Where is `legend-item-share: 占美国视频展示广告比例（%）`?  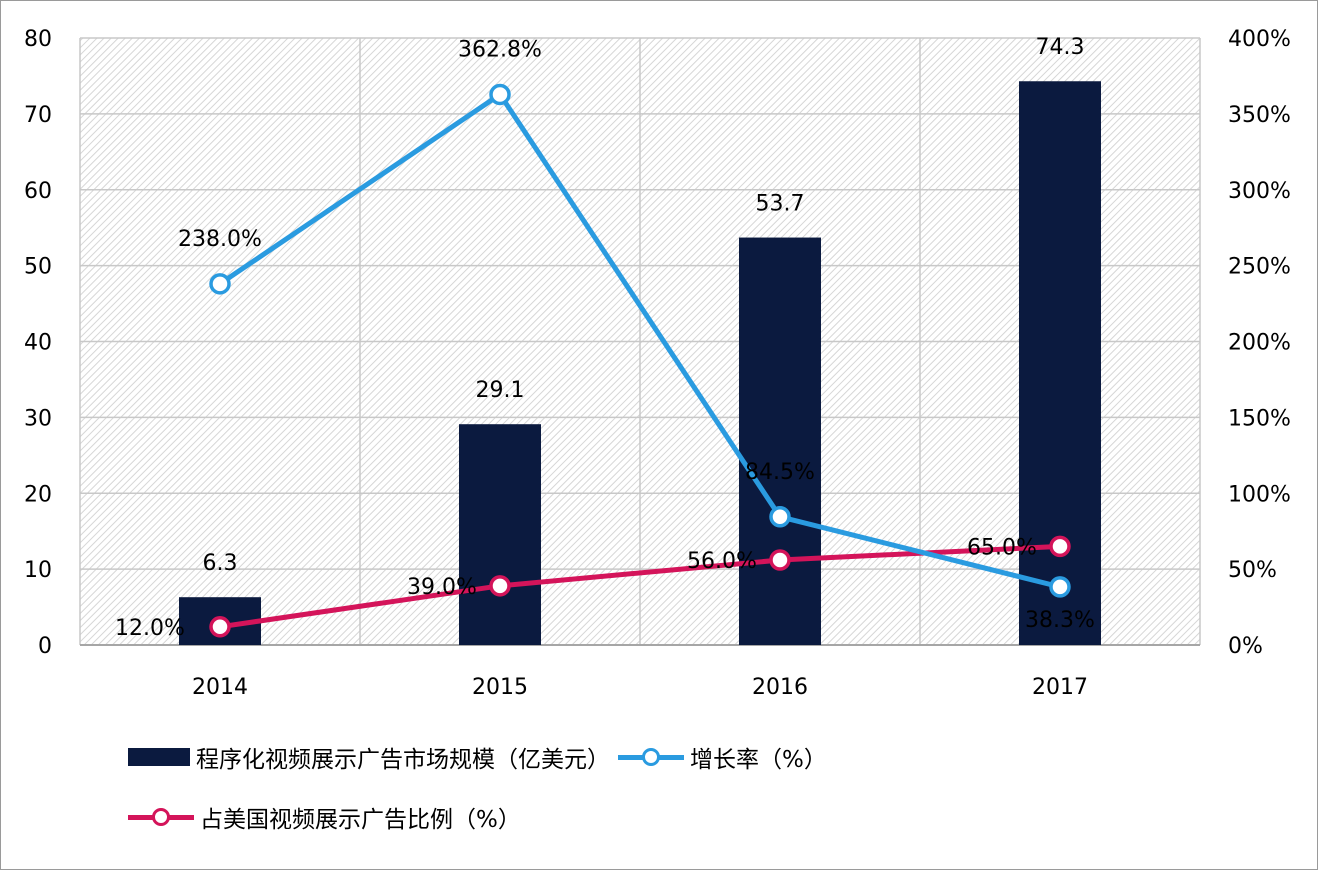 legend-item-share: 占美国视频展示广告比例（%） is located at coordinates (324, 817).